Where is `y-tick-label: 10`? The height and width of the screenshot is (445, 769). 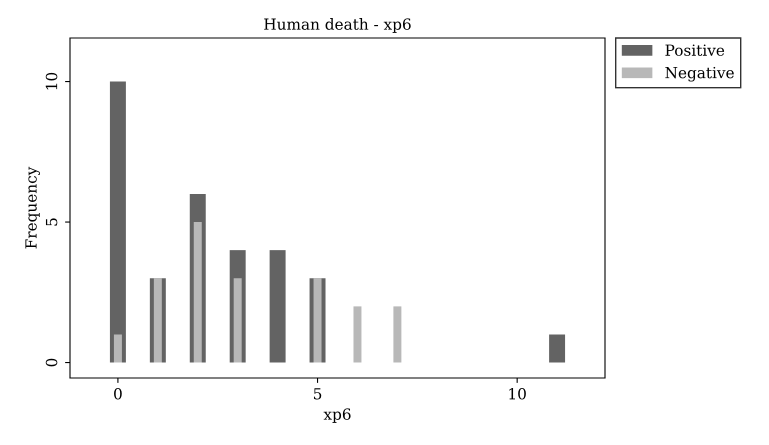
y-tick-label: 10 is located at coordinates (52, 81).